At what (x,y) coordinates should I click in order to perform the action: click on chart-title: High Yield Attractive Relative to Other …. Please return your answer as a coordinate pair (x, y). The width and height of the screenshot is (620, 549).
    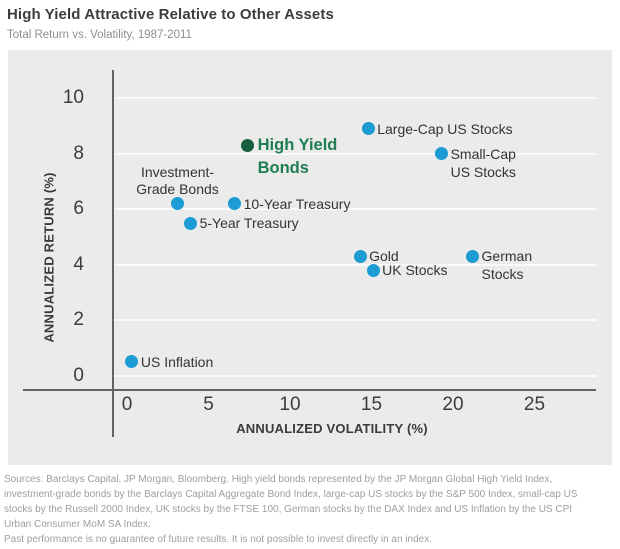
    Looking at the image, I should click on (170, 14).